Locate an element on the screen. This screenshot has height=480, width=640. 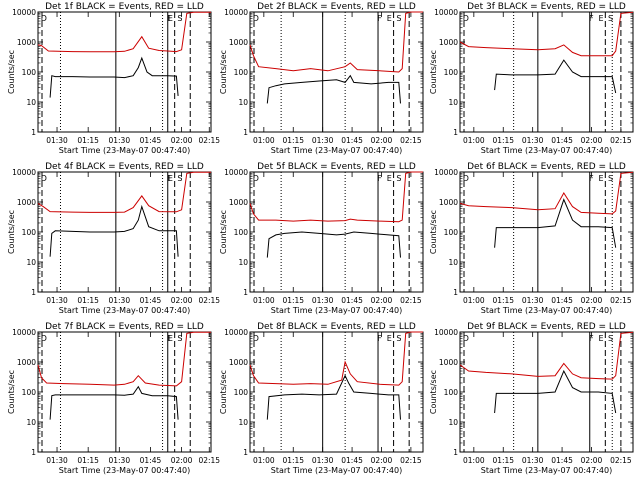
x-tick-label: 01:15 is located at coordinates (88, 300).